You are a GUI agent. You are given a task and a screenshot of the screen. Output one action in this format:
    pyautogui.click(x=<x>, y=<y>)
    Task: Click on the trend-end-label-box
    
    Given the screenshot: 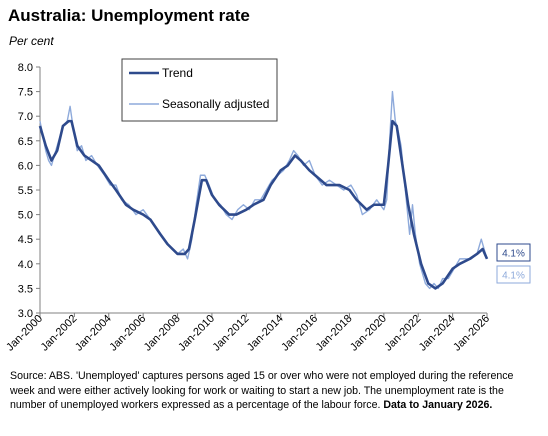 What is the action you would take?
    pyautogui.click(x=513, y=252)
    